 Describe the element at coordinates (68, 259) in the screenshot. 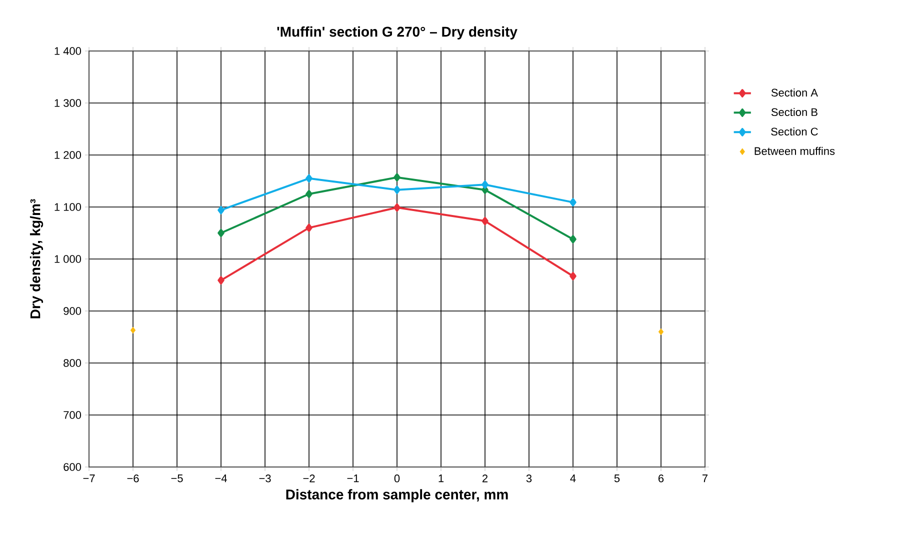

I see `y-tick-label: 1 000` at that location.